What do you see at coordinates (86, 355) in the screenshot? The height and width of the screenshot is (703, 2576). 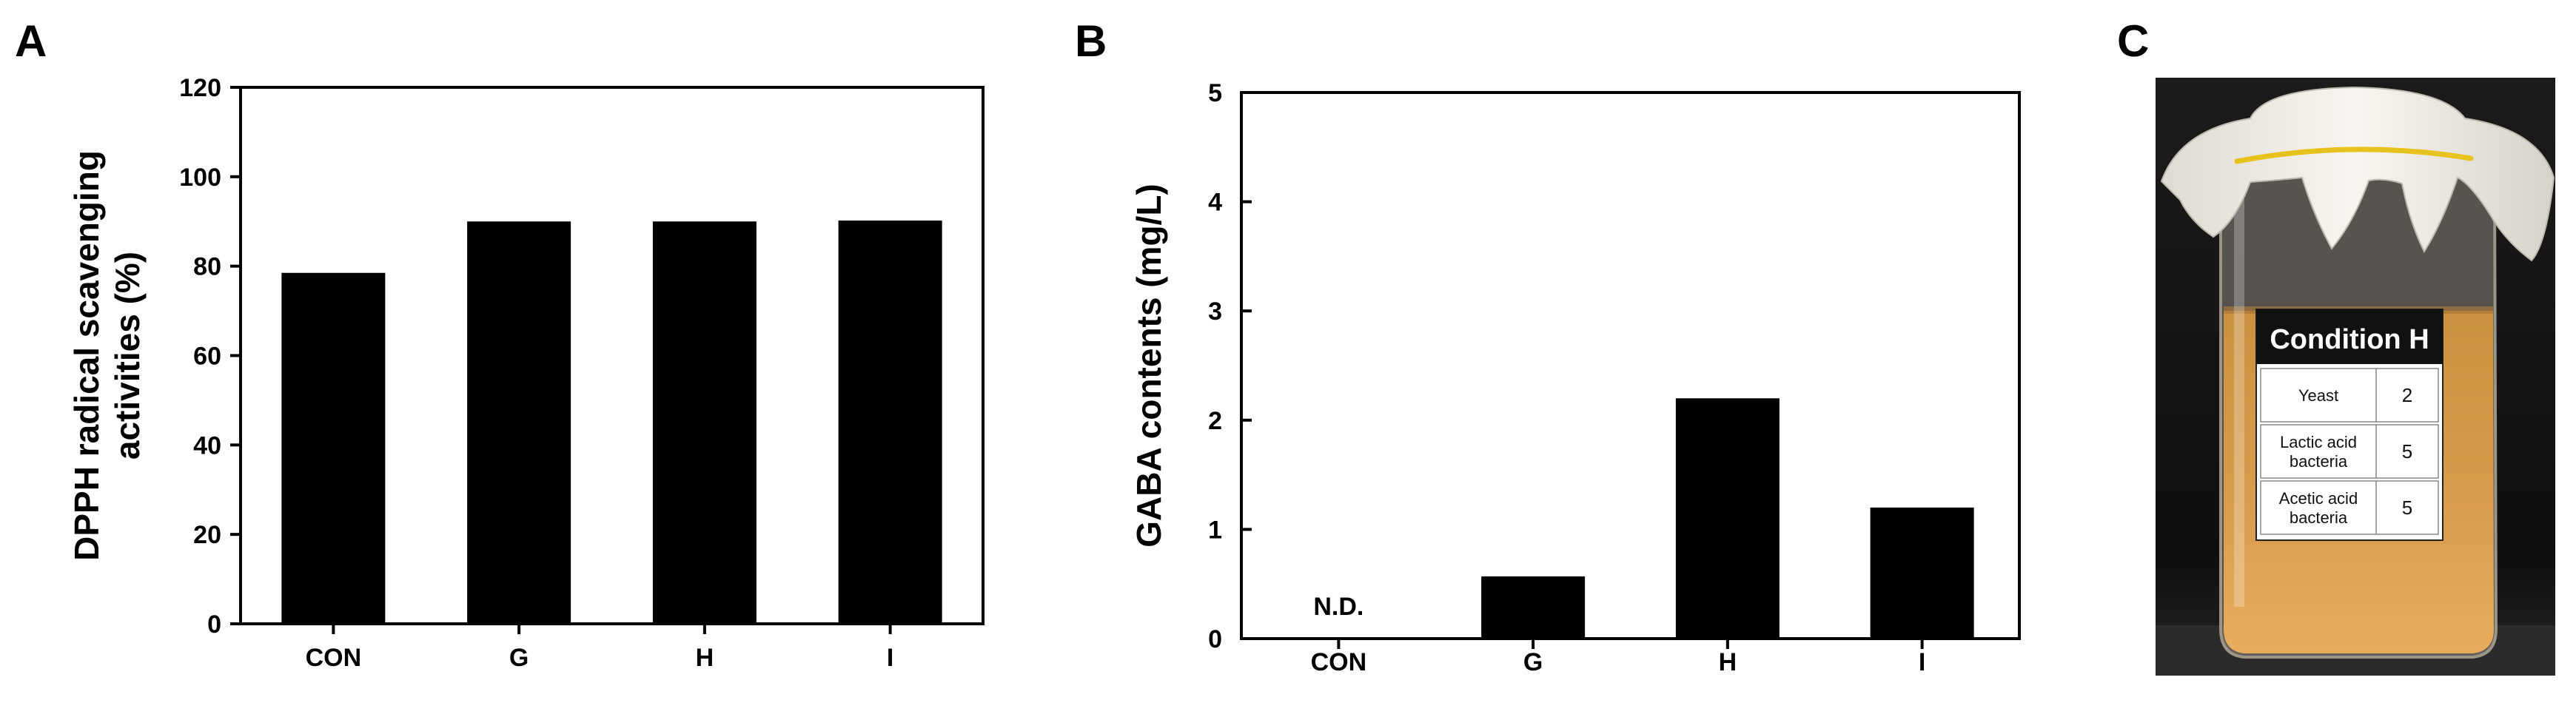 I see `y-axis-title-line: DPPH radical scavenging` at bounding box center [86, 355].